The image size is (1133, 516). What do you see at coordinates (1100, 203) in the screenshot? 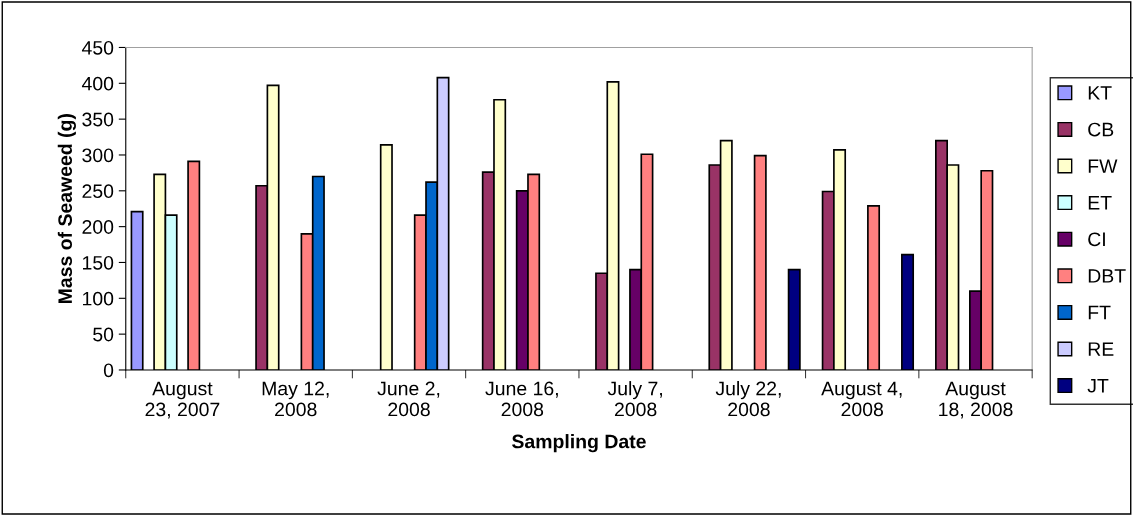
I see `legend-label: ET` at bounding box center [1100, 203].